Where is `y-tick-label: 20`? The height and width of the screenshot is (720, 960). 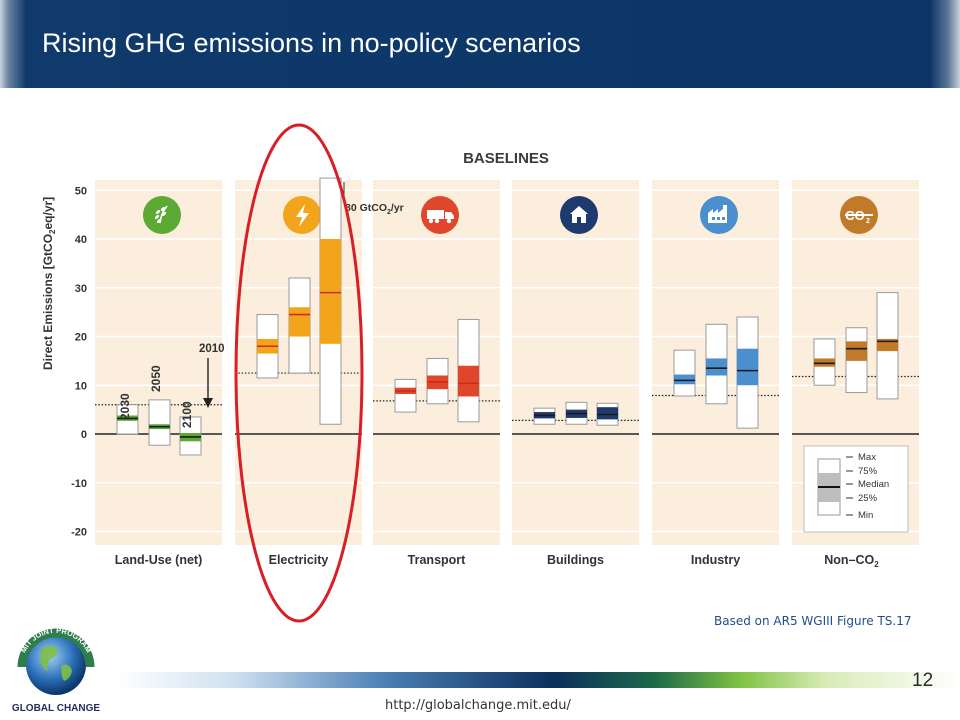
y-tick-label: 20 is located at coordinates (81, 338).